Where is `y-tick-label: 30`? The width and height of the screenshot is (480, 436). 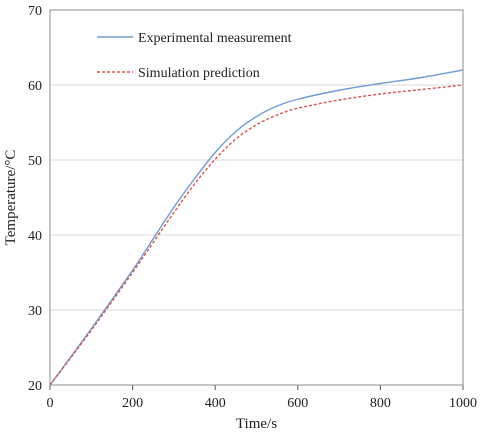
y-tick-label: 30 is located at coordinates (35, 311).